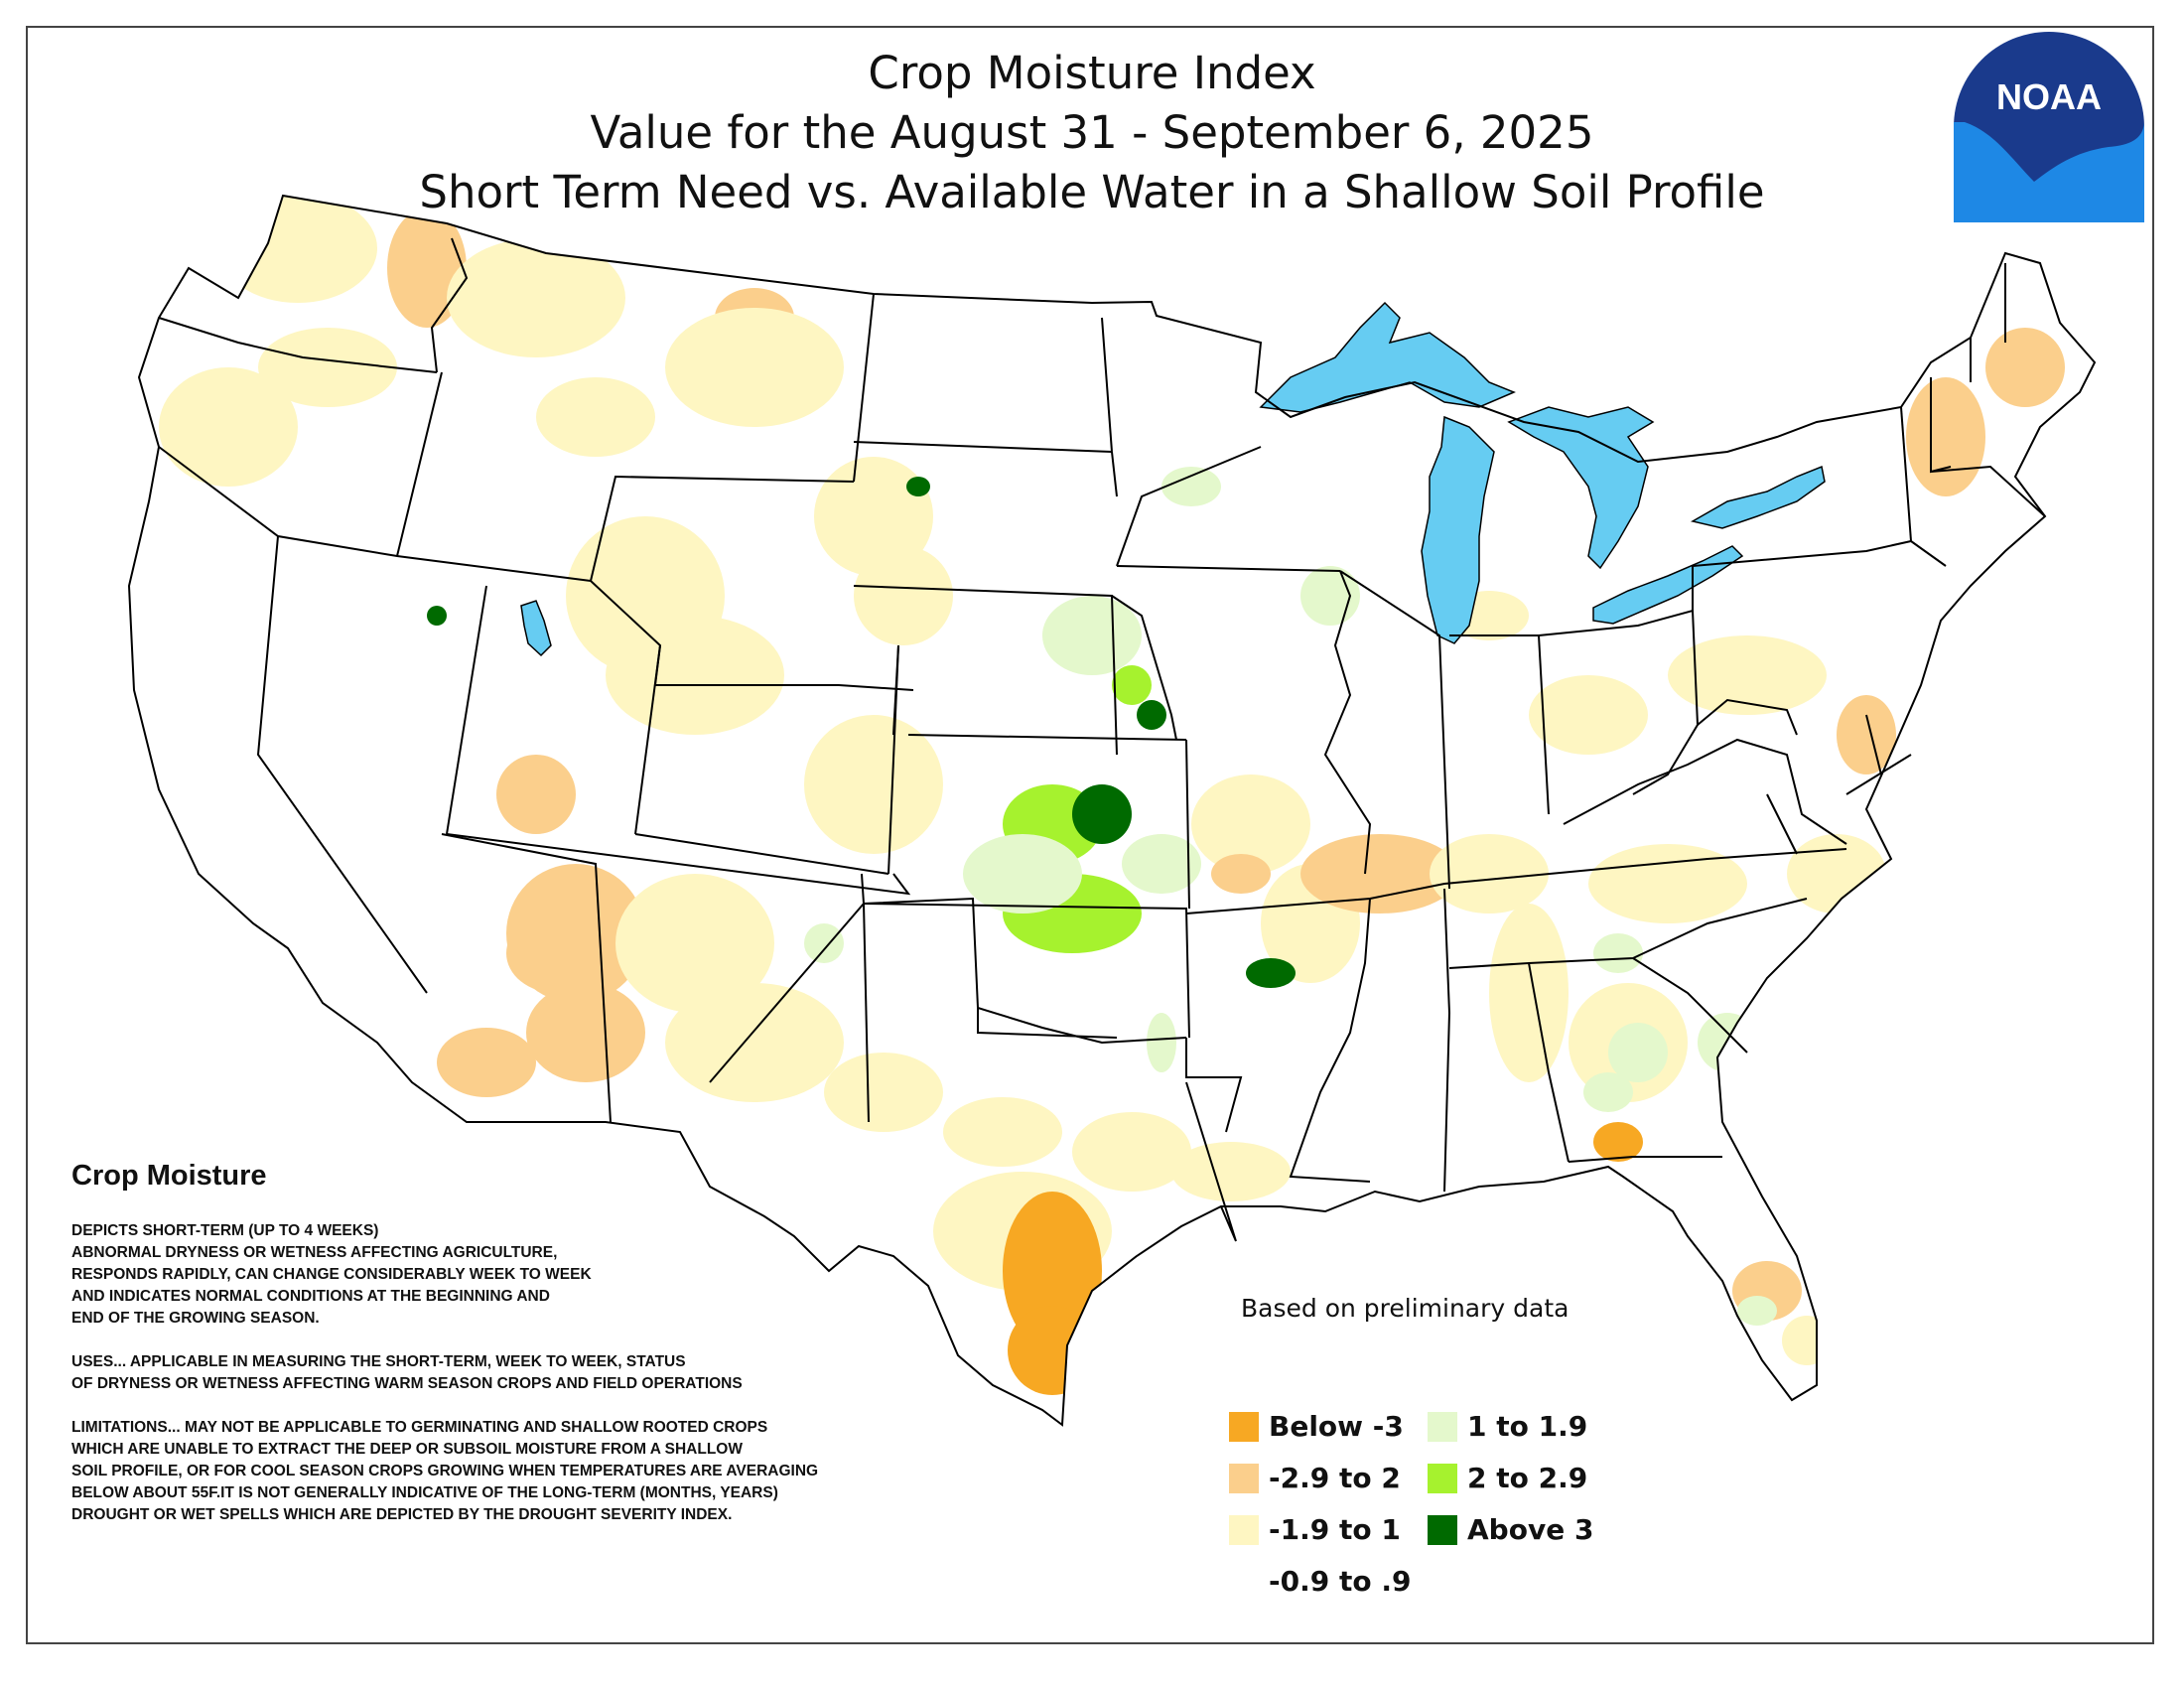  What do you see at coordinates (1405, 1308) in the screenshot?
I see `preliminary-note: Based on preliminary data` at bounding box center [1405, 1308].